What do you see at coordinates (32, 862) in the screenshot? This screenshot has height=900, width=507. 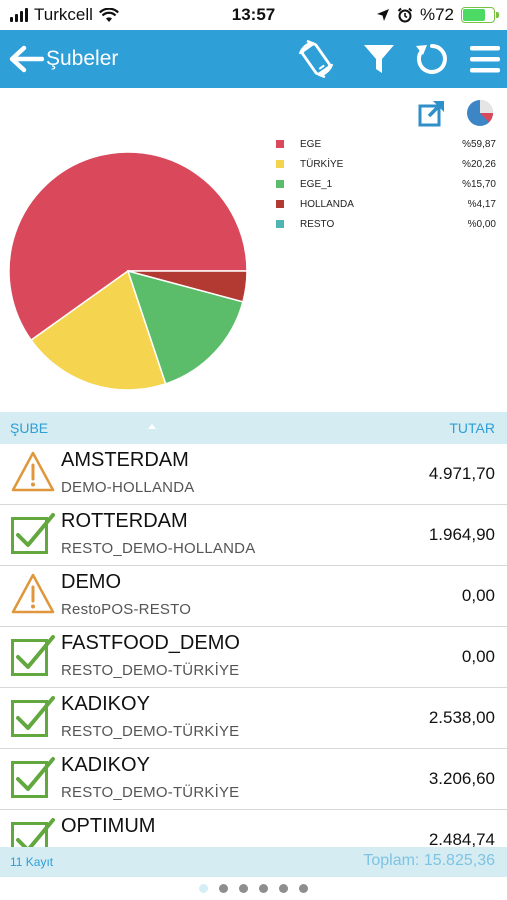 I see `record-count: 11 Kayıt` at bounding box center [32, 862].